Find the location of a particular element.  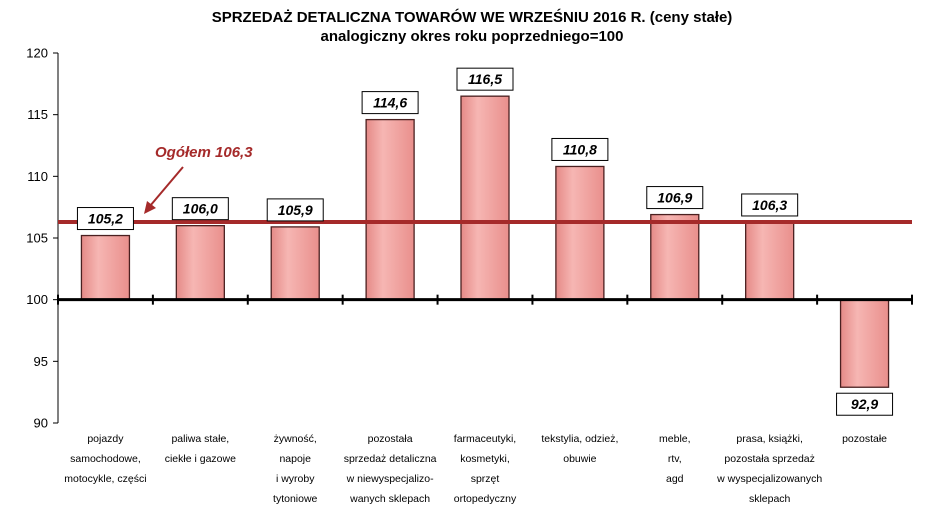

category-label: w wyspecjalizowanych is located at coordinates (769, 479).